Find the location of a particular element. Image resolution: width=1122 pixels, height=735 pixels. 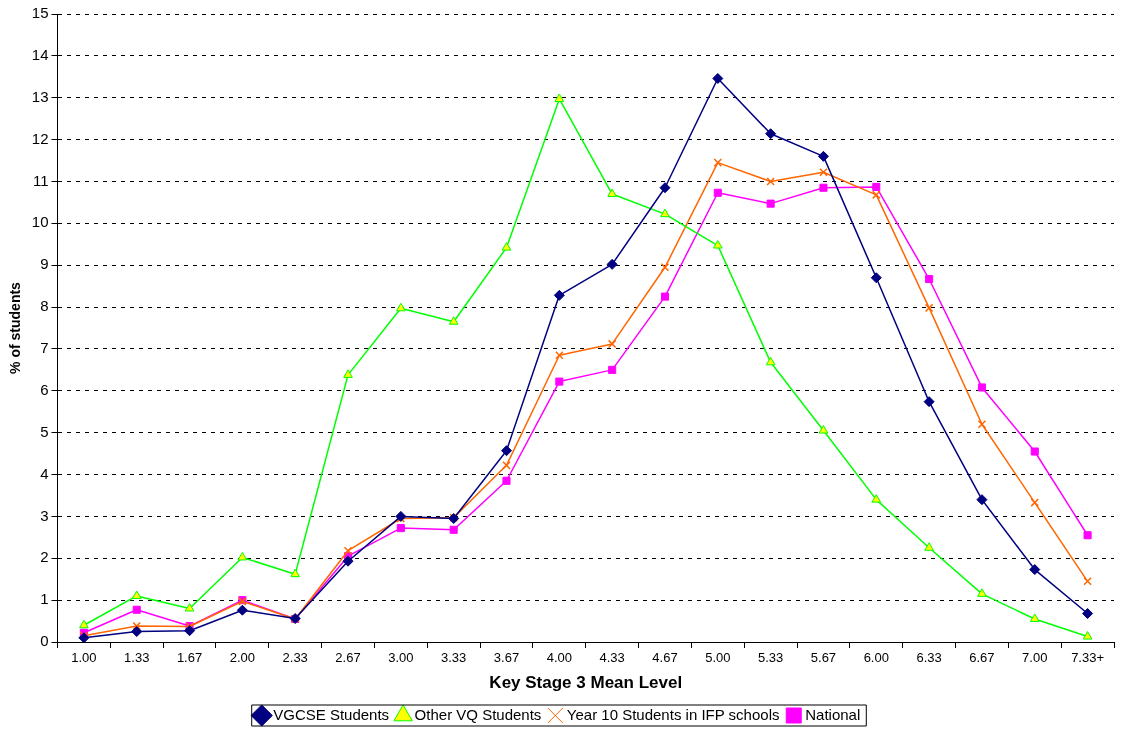

y-tick-label: 13 is located at coordinates (40, 96).